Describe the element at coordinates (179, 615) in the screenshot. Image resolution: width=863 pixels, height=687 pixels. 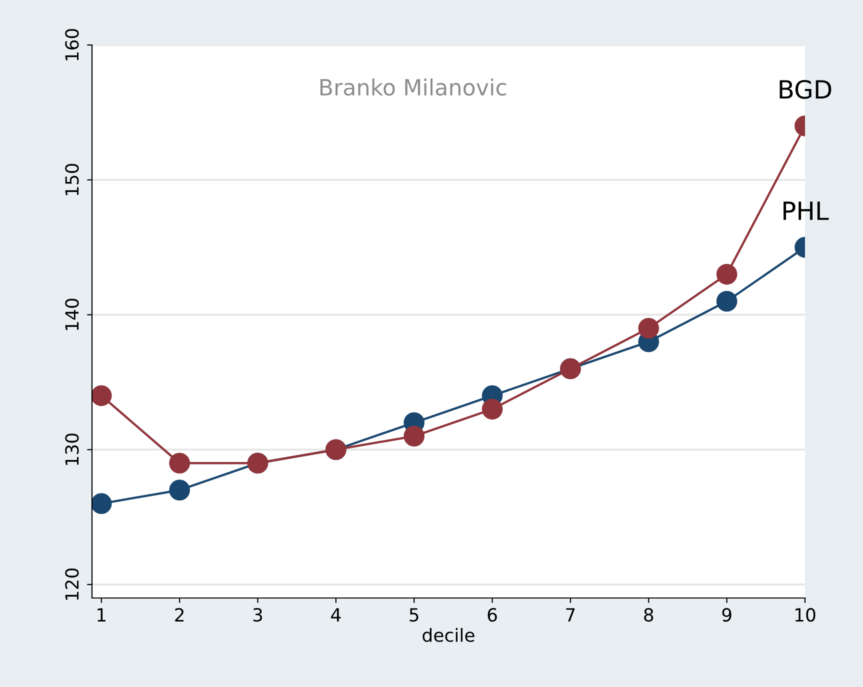
I see `x-tick-label: 2` at that location.